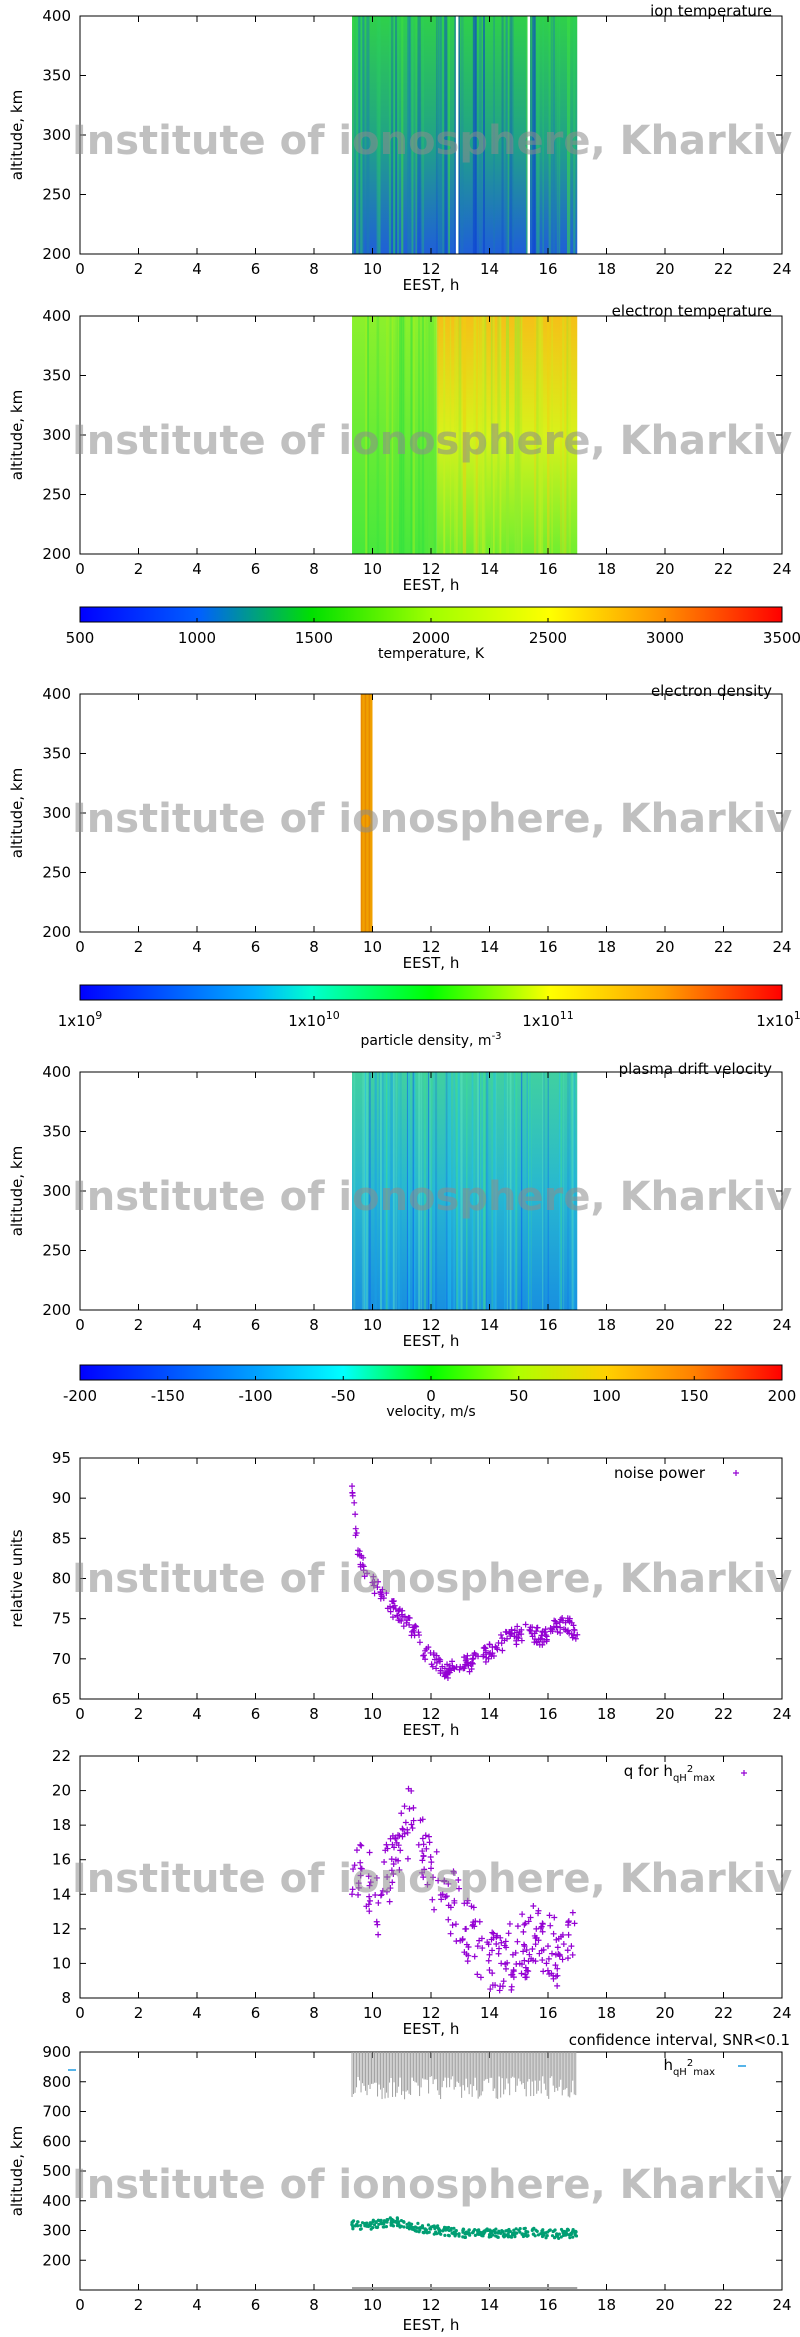 The image size is (800, 2337). I want to click on legend-sub2: max, so click(704, 1778).